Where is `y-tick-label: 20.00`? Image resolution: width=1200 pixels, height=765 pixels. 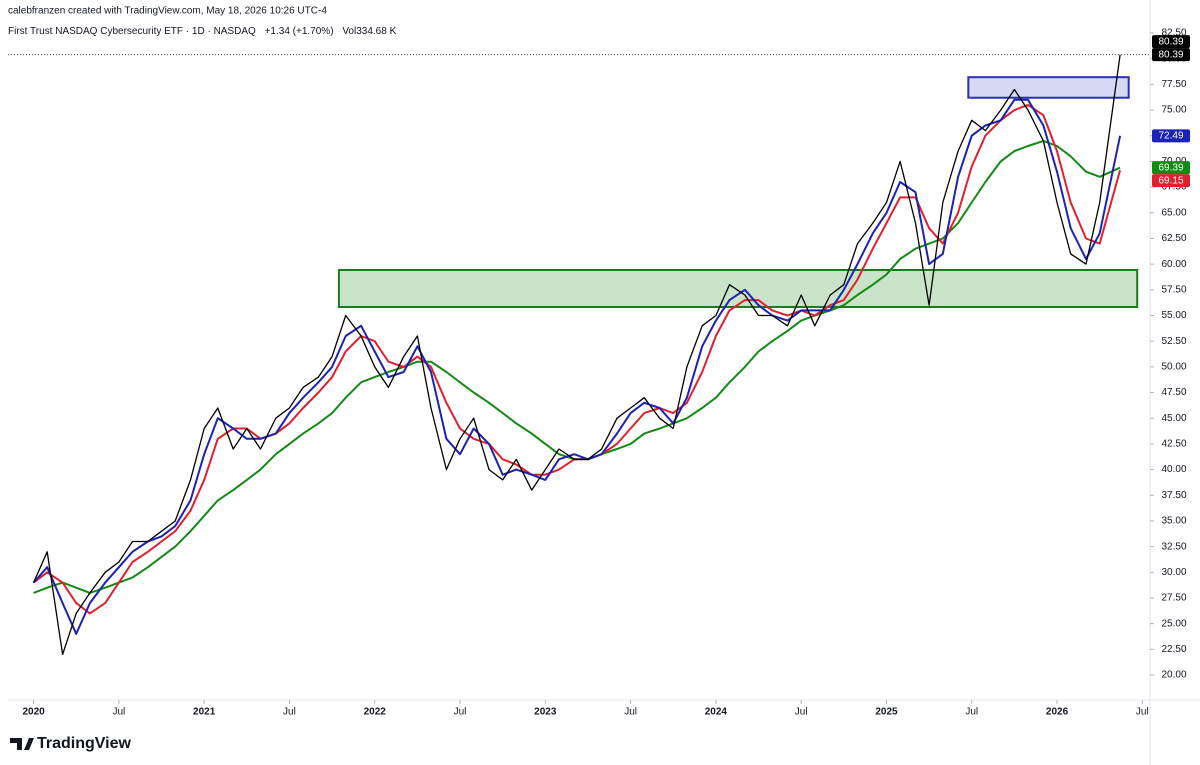
y-tick-label: 20.00 is located at coordinates (1173, 675).